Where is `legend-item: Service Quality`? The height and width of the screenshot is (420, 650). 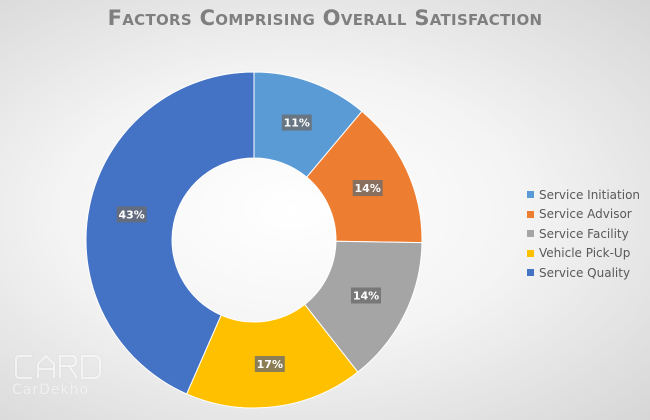
legend-item: Service Quality is located at coordinates (583, 273).